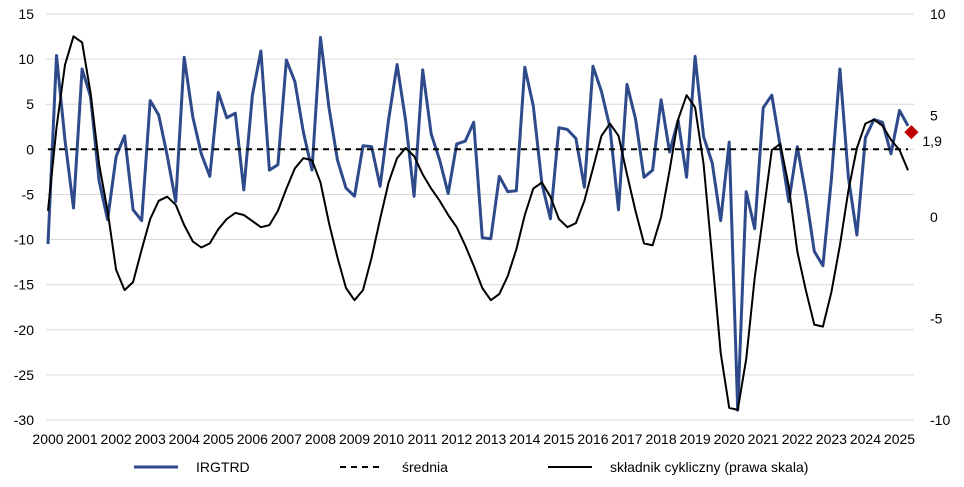  What do you see at coordinates (626, 439) in the screenshot?
I see `x-tick-label: 2017` at bounding box center [626, 439].